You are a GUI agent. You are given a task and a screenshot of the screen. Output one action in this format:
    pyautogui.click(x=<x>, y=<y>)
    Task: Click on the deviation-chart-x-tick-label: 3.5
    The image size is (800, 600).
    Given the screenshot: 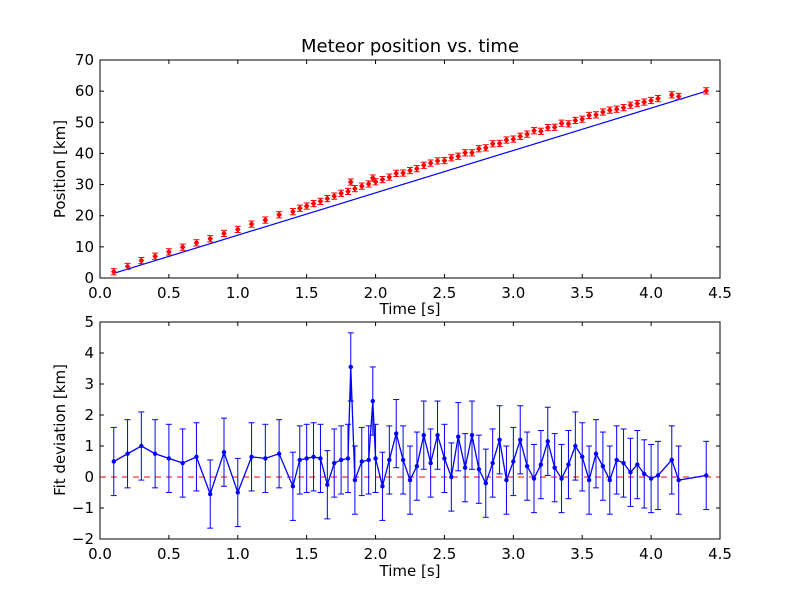 What is the action you would take?
    pyautogui.click(x=582, y=554)
    